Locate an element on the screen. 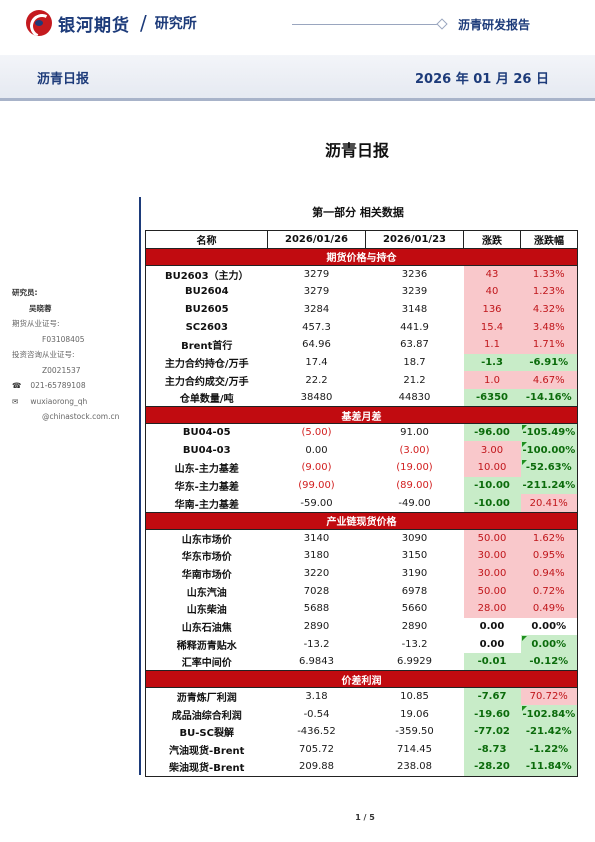 The height and width of the screenshot is (842, 595). change-value: -10.00 is located at coordinates (492, 485).